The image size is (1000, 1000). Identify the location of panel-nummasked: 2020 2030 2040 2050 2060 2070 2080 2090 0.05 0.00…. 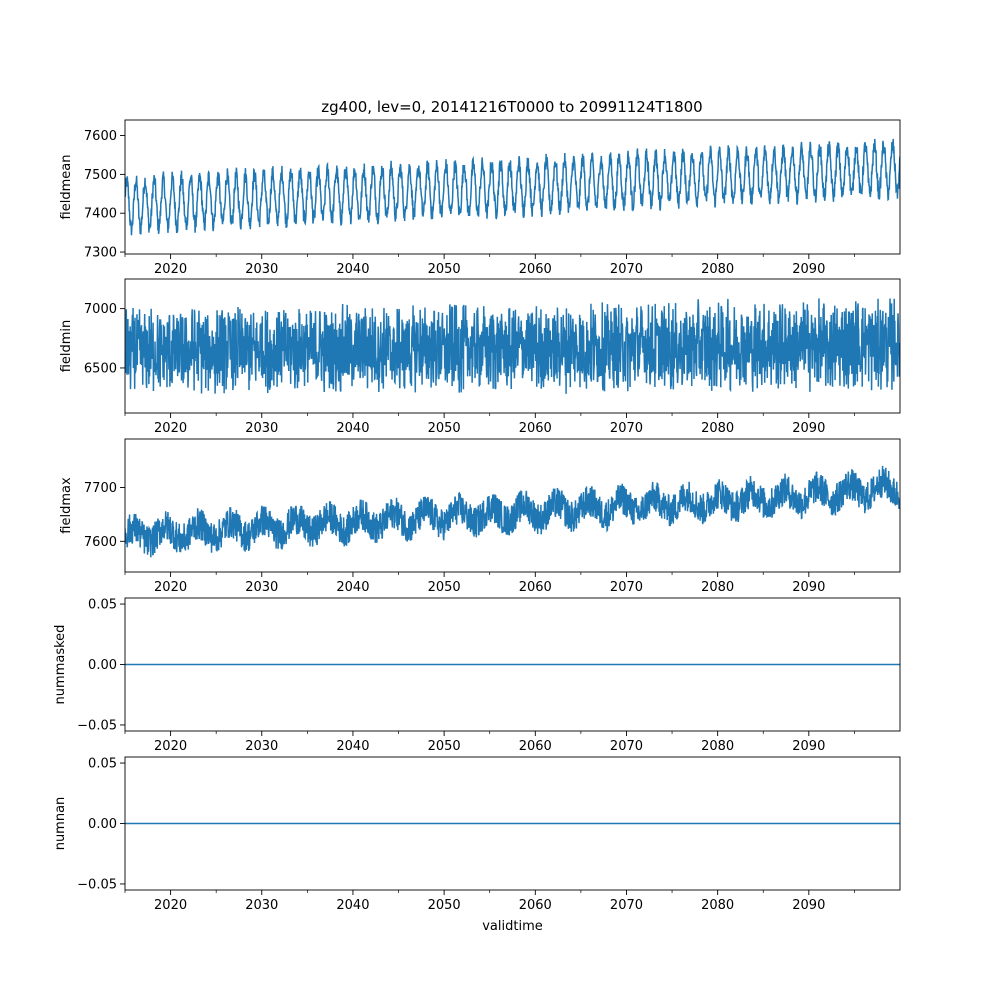
(477, 676).